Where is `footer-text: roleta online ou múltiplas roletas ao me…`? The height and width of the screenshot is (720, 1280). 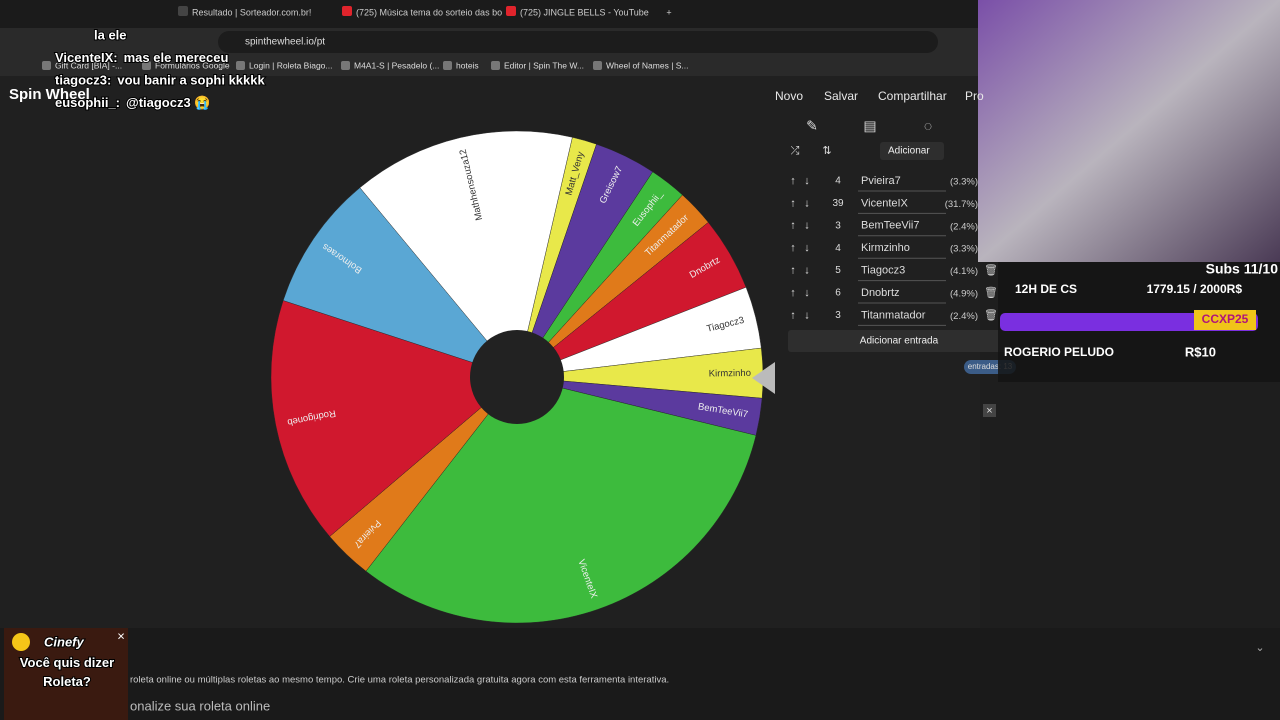 footer-text: roleta online ou múltiplas roletas ao me… is located at coordinates (399, 680).